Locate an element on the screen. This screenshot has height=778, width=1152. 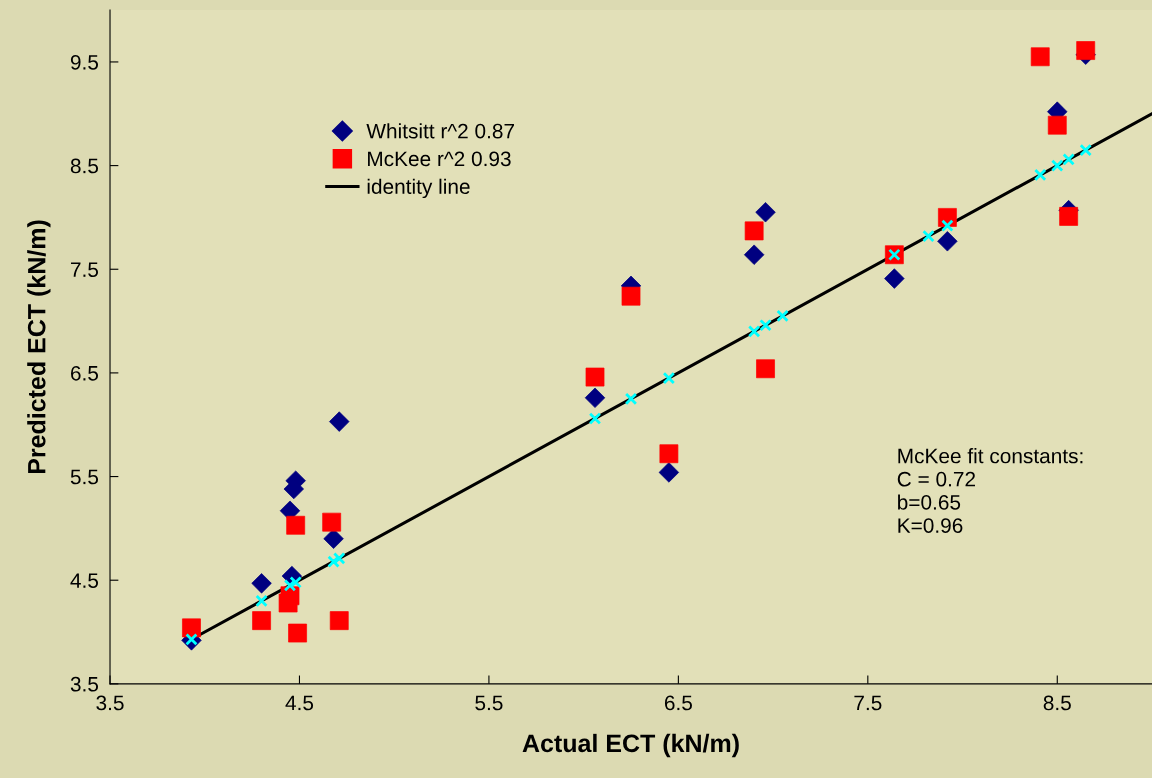
y-tick-label: 3.5 is located at coordinates (84, 684).